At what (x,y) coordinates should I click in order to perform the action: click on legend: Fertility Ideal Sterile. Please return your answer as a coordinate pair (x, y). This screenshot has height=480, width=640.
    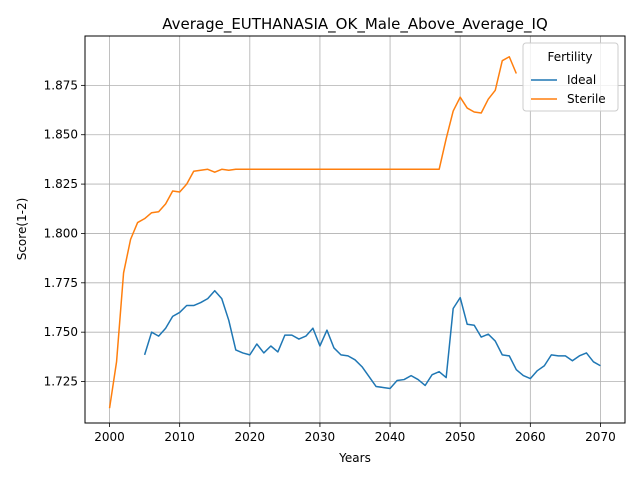
    Looking at the image, I should click on (570, 77).